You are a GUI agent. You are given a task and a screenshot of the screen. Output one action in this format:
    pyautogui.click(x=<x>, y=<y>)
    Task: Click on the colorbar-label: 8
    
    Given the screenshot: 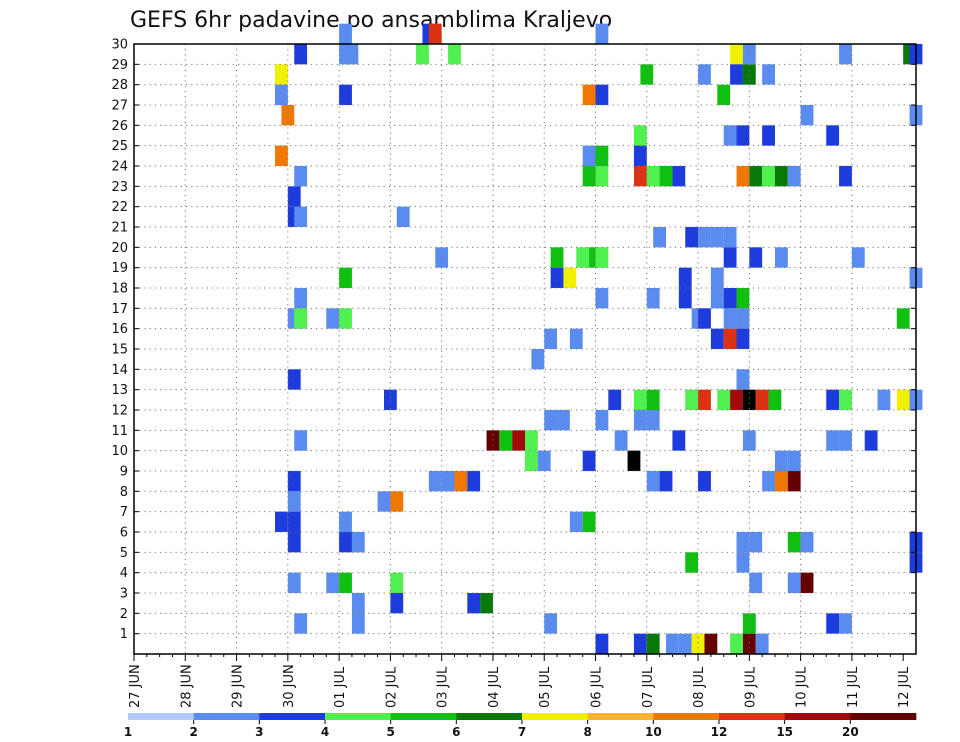 What is the action you would take?
    pyautogui.click(x=587, y=732)
    